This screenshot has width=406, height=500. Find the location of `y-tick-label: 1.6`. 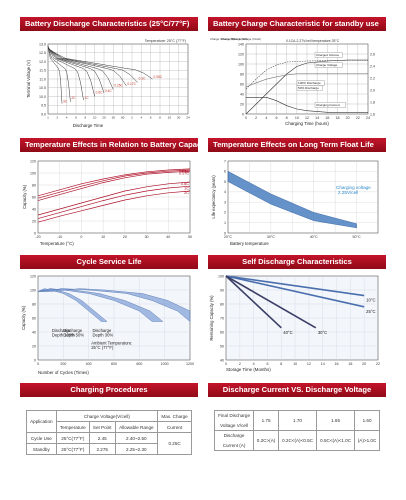

y-tick-label: 1.6 is located at coordinates (372, 114).